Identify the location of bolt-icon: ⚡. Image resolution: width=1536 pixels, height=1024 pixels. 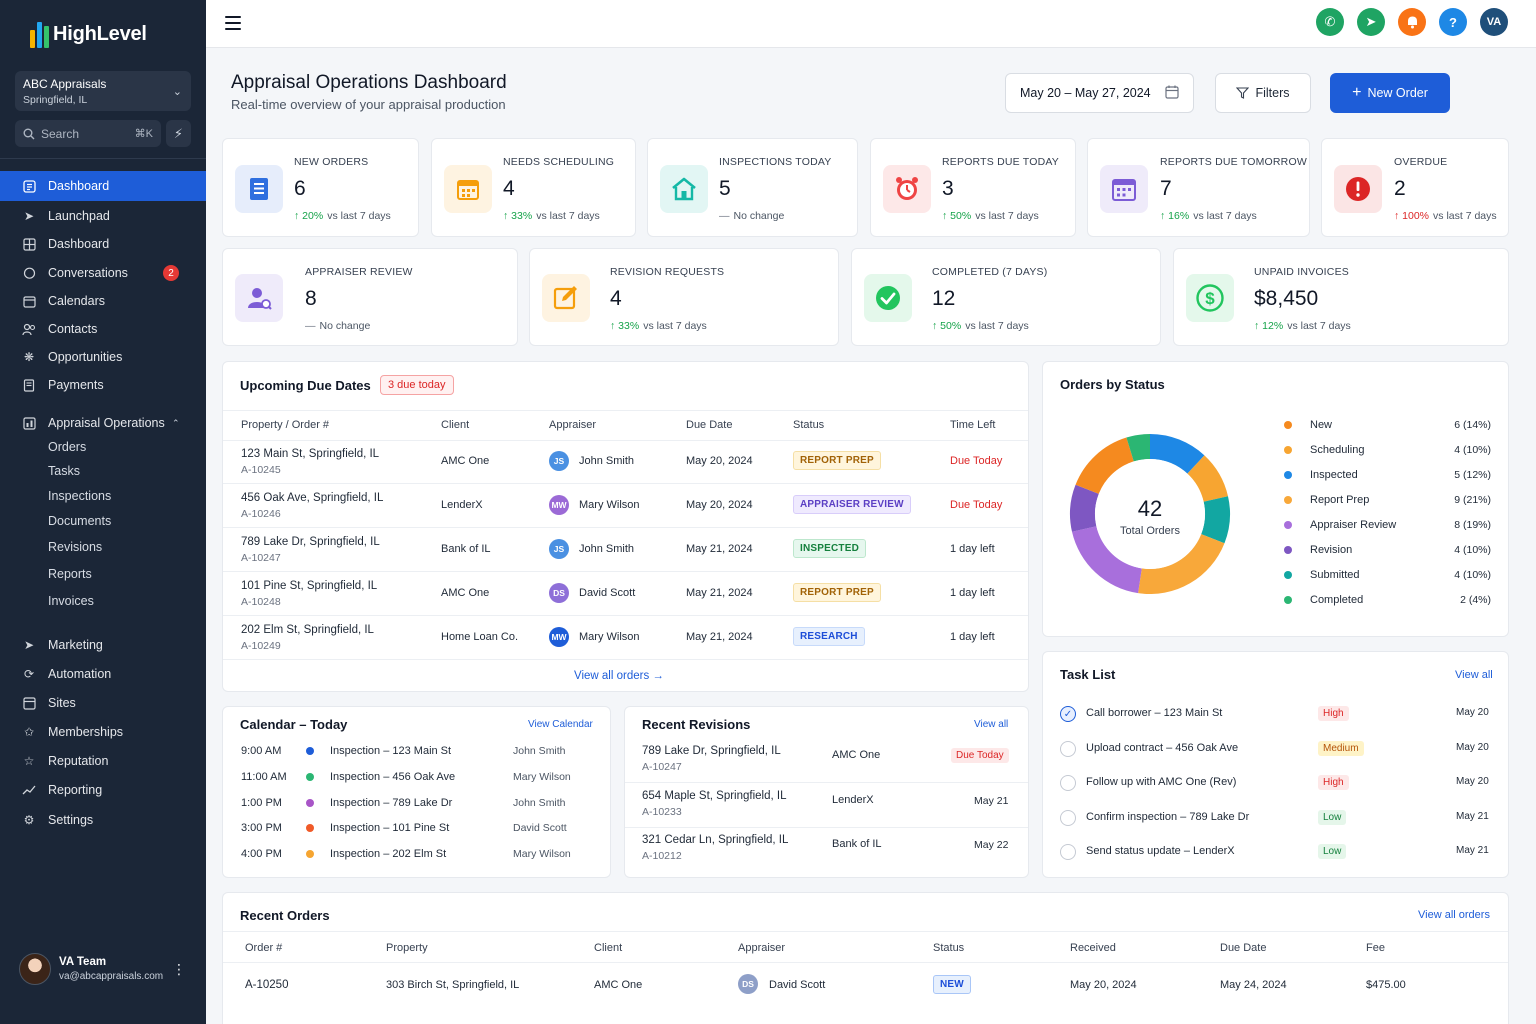
(178, 133).